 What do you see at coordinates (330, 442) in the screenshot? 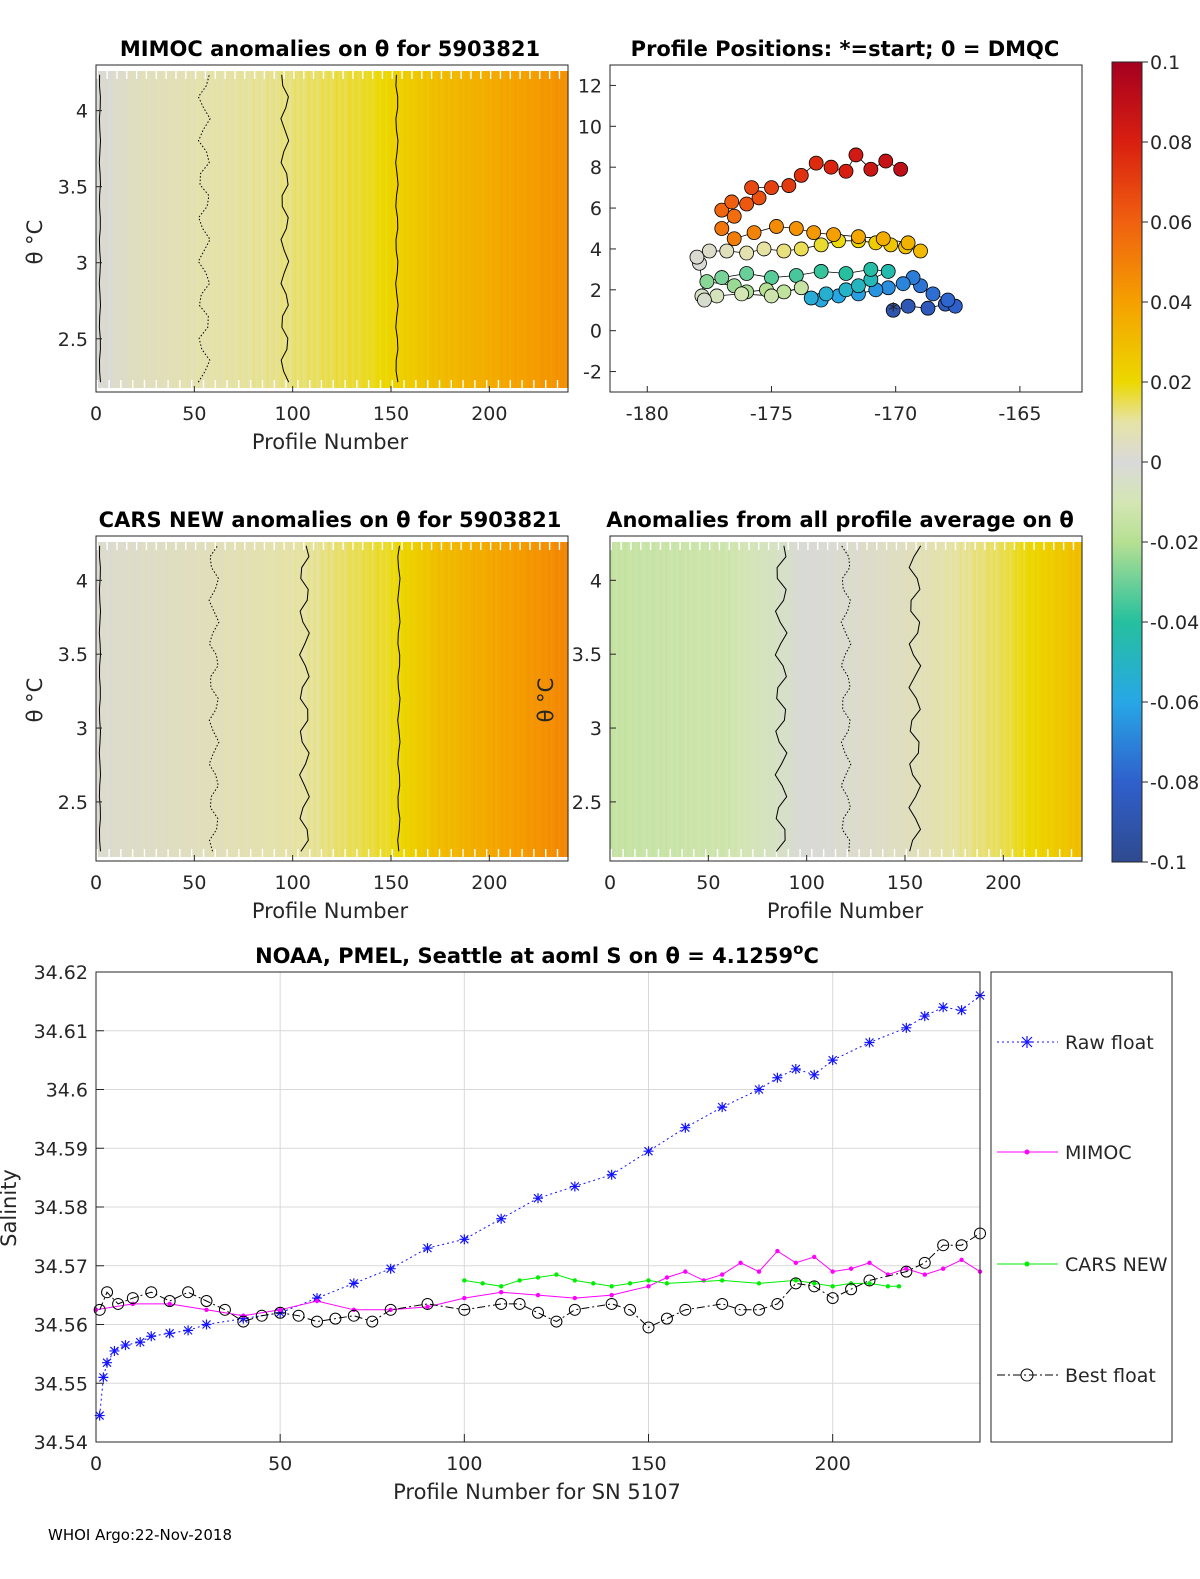
I see `mimoc-xlabel: Profile Number` at bounding box center [330, 442].